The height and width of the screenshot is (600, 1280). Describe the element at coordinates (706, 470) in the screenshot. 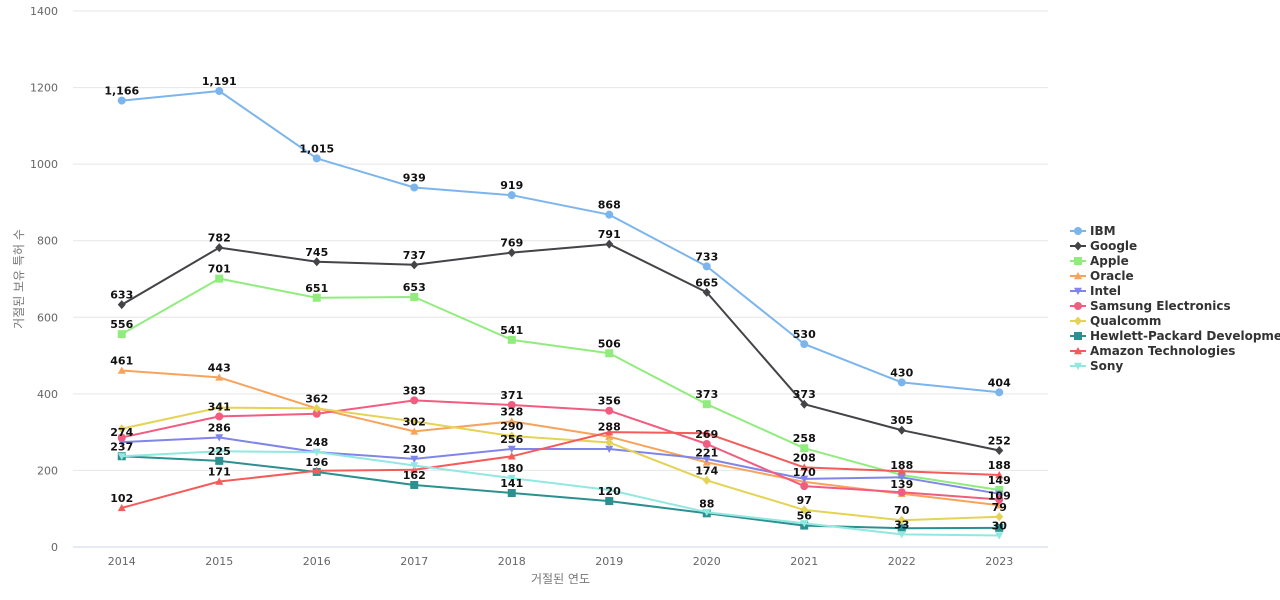

I see `data-label: 174` at that location.